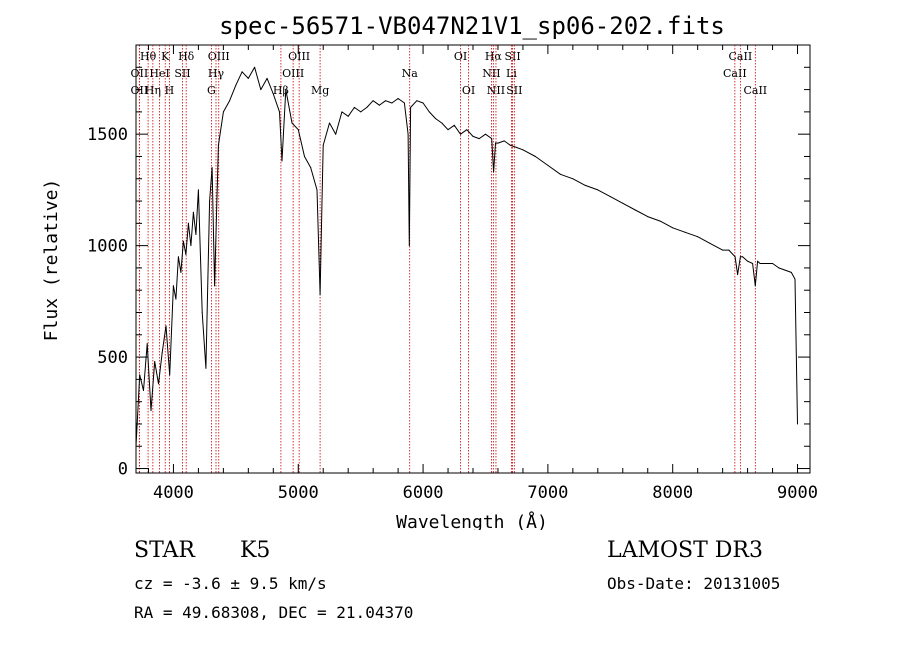 The width and height of the screenshot is (900, 649). What do you see at coordinates (298, 493) in the screenshot?
I see `x-tick-label: 5000` at bounding box center [298, 493].